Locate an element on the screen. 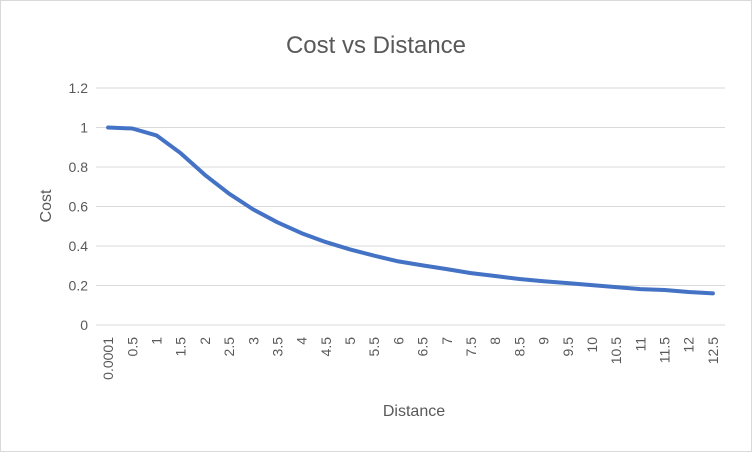 The width and height of the screenshot is (752, 456). x-tick-label: 0.0001 is located at coordinates (108, 358).